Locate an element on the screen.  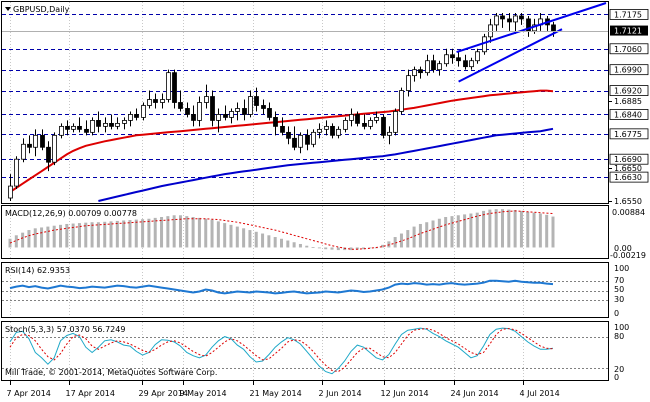
macd-signal-line is located at coordinates (281, 230).